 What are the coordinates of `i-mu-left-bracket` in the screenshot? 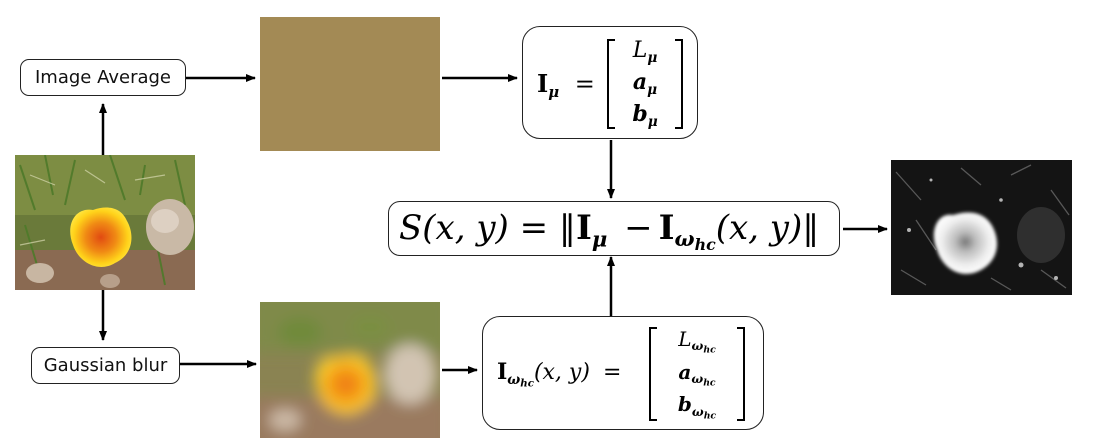 It's located at (611, 84).